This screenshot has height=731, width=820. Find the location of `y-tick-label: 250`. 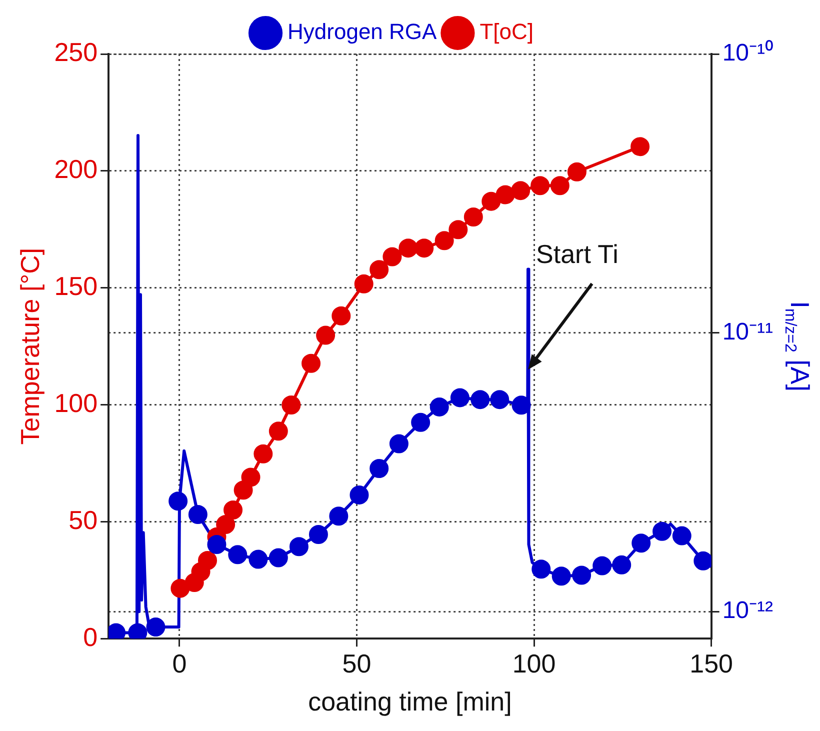

y-tick-label: 250 is located at coordinates (76, 52).